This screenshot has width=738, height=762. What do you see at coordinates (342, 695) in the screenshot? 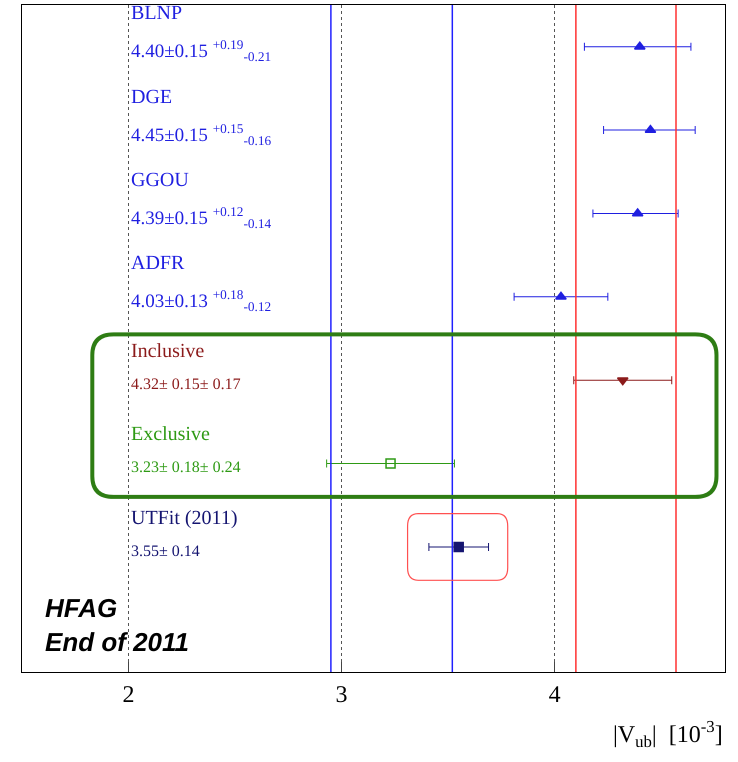
I see `x-tick-label: 3` at bounding box center [342, 695].